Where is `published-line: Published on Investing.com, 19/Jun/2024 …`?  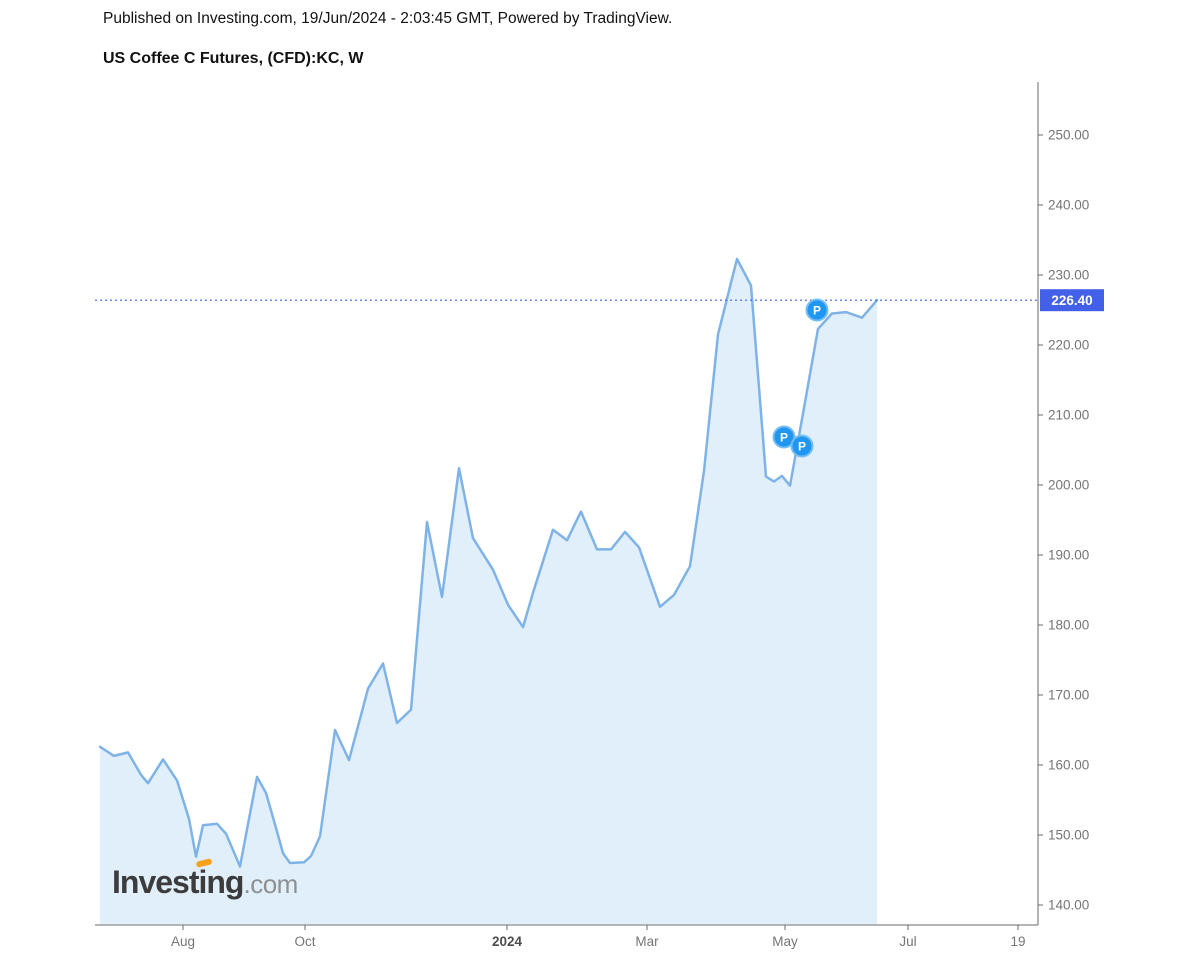
published-line: Published on Investing.com, 19/Jun/2024 … is located at coordinates (388, 18).